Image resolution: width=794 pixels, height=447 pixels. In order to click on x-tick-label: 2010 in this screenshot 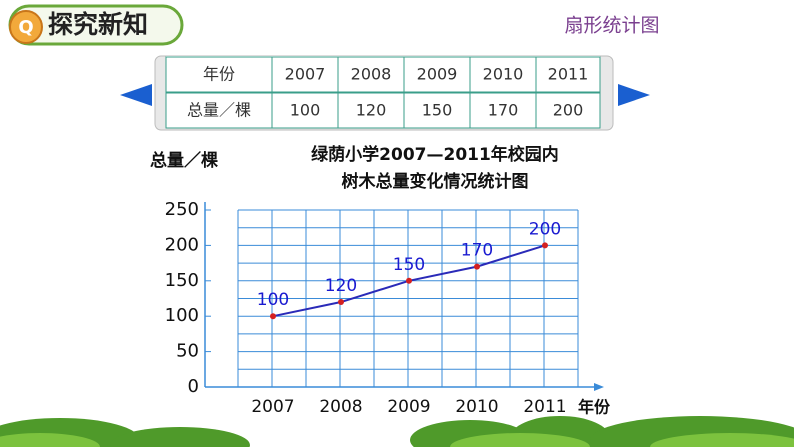, I will do `click(476, 407)`.